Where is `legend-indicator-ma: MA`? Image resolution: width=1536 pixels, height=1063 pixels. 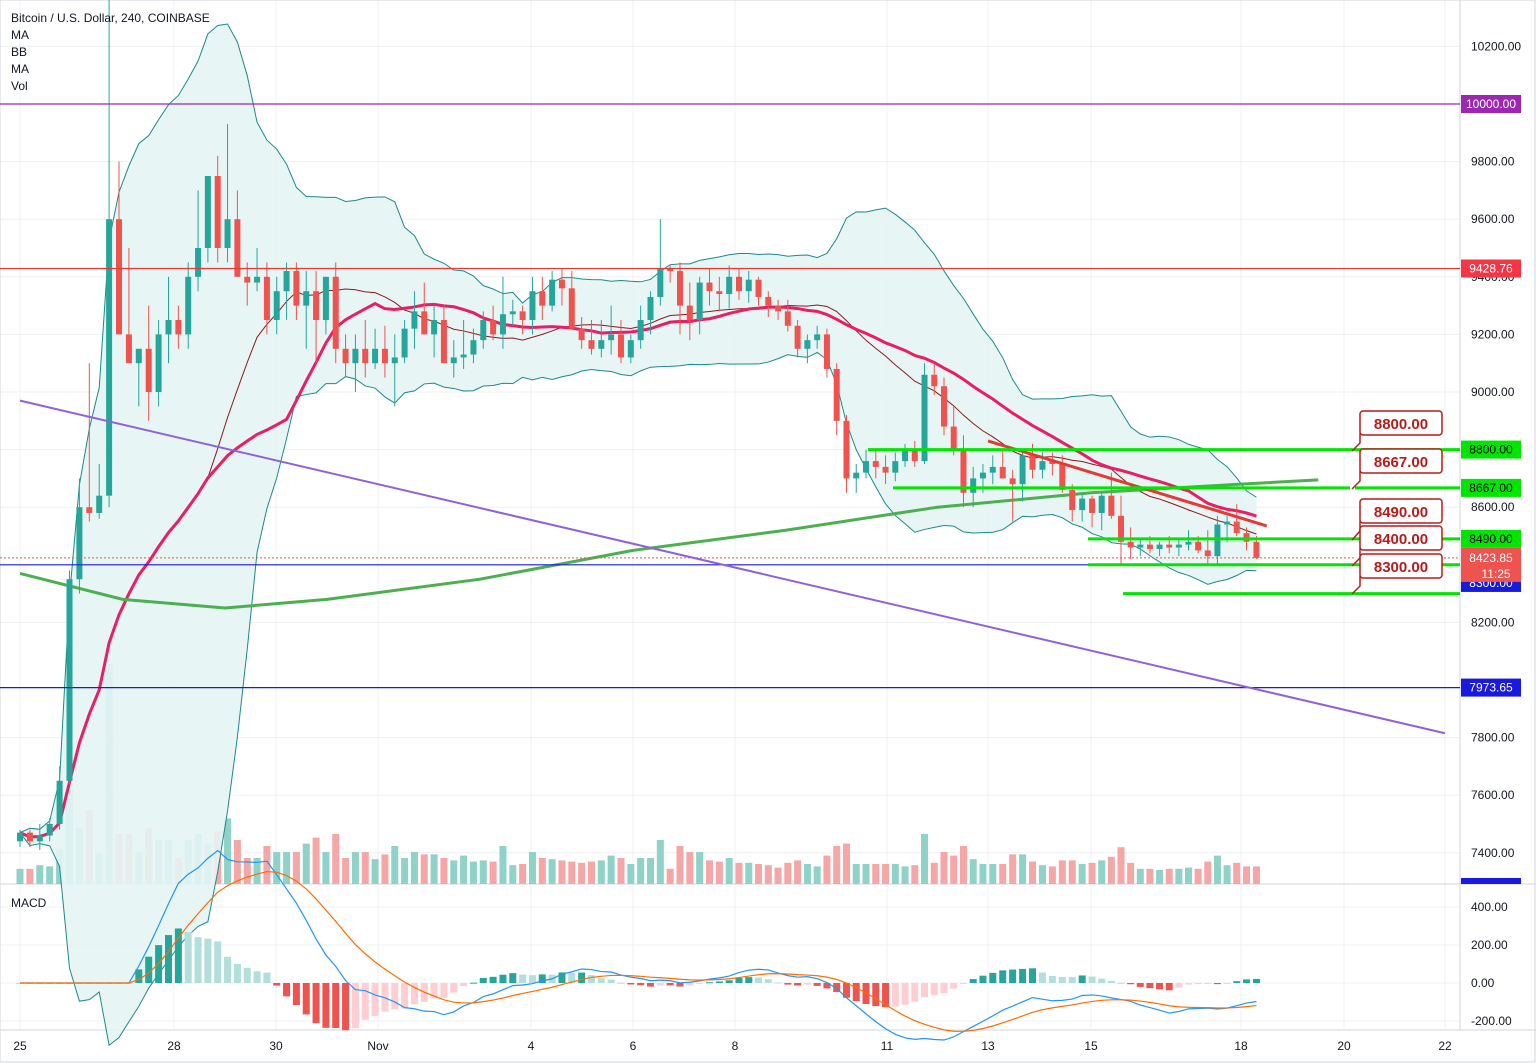 legend-indicator-ma: MA is located at coordinates (20, 35).